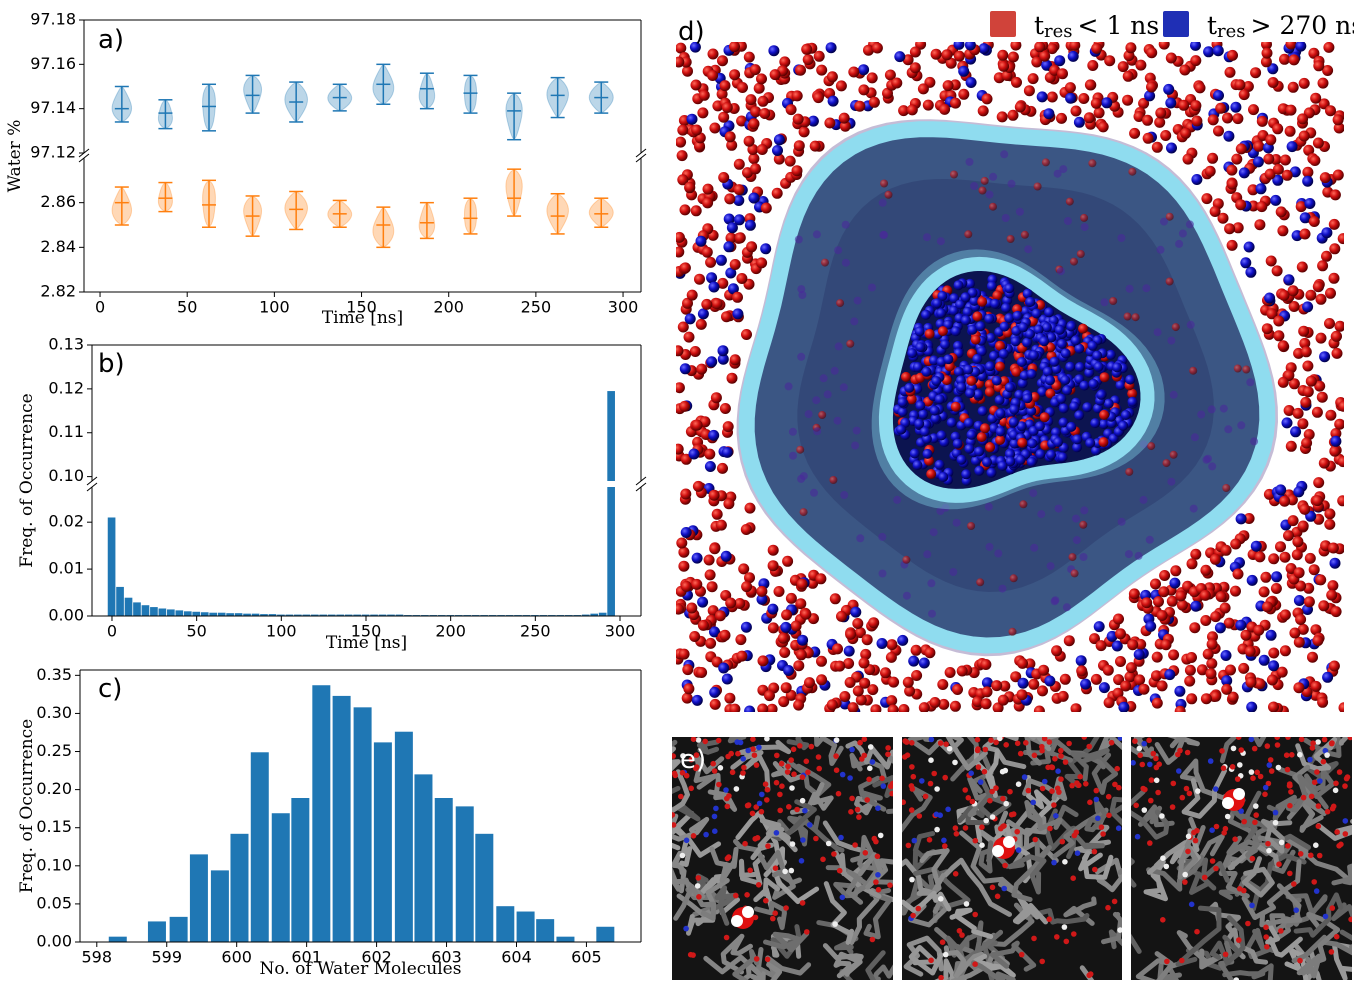 The height and width of the screenshot is (981, 1354). Describe the element at coordinates (264, 615) in the screenshot. I see `bar` at that location.